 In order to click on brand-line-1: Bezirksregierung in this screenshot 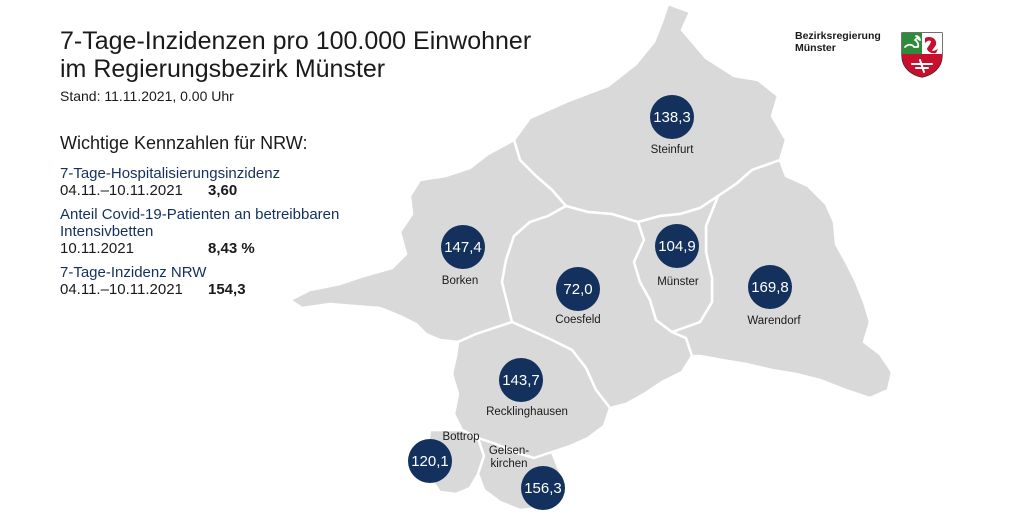, I will do `click(838, 36)`.